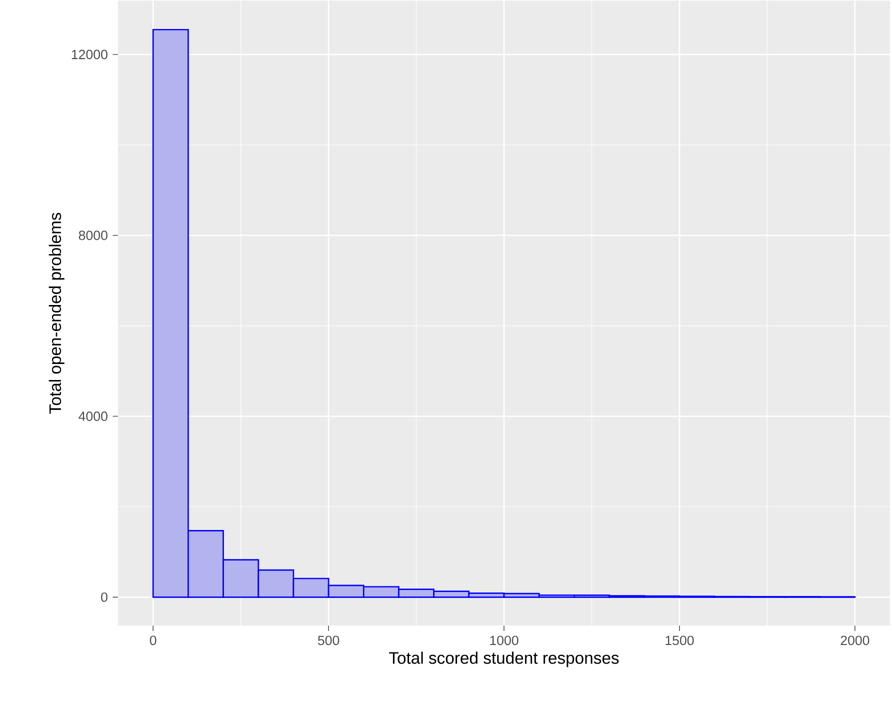  Describe the element at coordinates (104, 597) in the screenshot. I see `y-tick-label: 0` at that location.